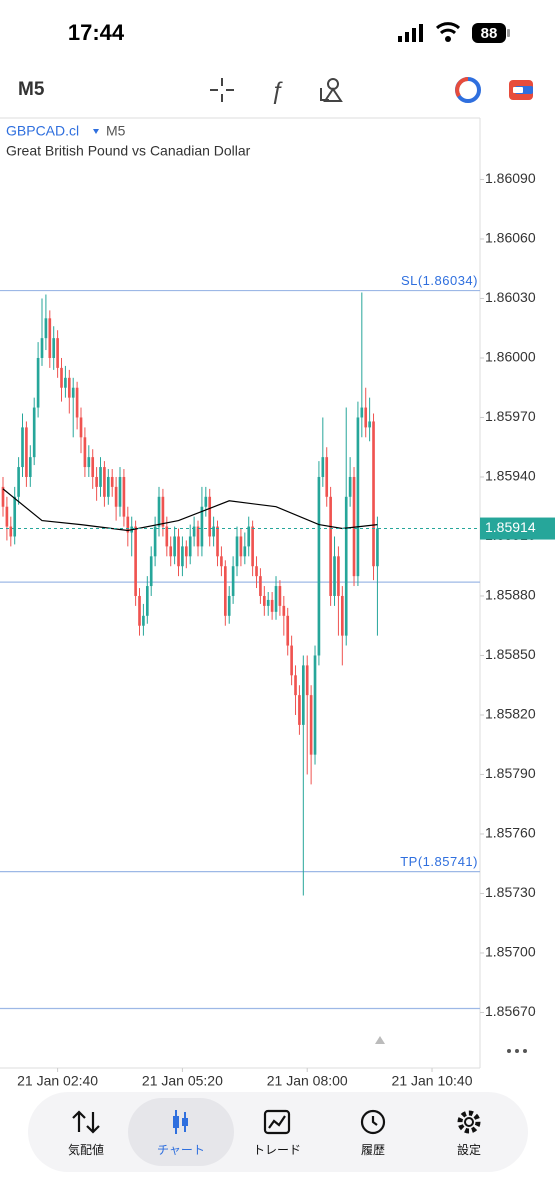  What do you see at coordinates (277, 1150) in the screenshot?
I see `tab-label: トレード` at bounding box center [277, 1150].